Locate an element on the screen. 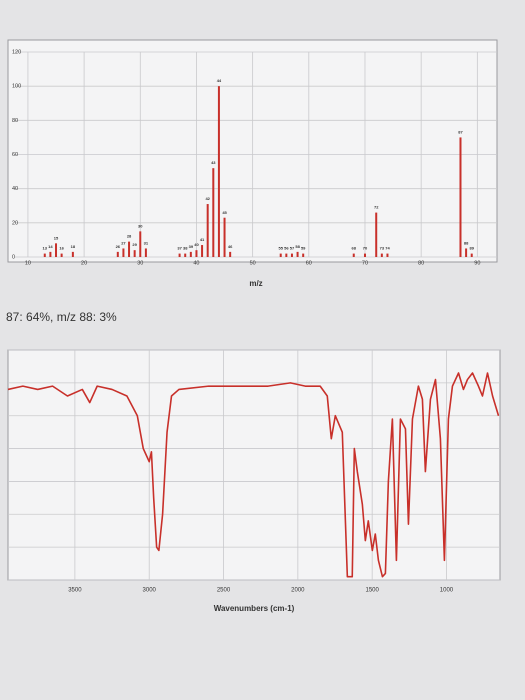  bar-label: 29 is located at coordinates (134, 244).